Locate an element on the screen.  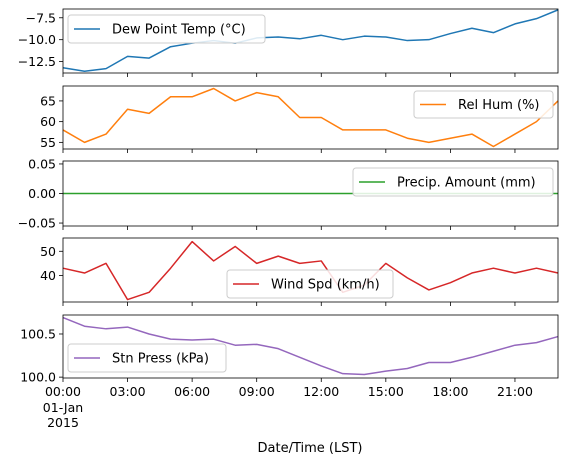
y-tick-label: 65 is located at coordinates (48, 100).